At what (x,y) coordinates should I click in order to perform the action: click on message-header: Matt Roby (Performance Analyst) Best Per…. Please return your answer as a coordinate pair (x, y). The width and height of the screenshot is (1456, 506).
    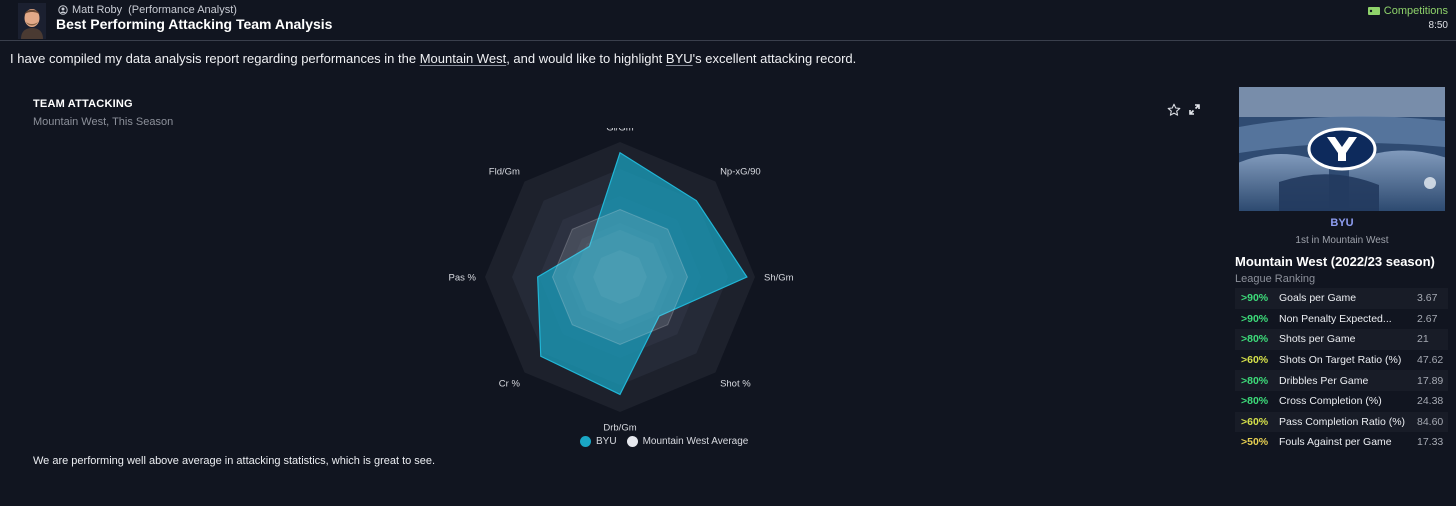
    Looking at the image, I should click on (728, 20).